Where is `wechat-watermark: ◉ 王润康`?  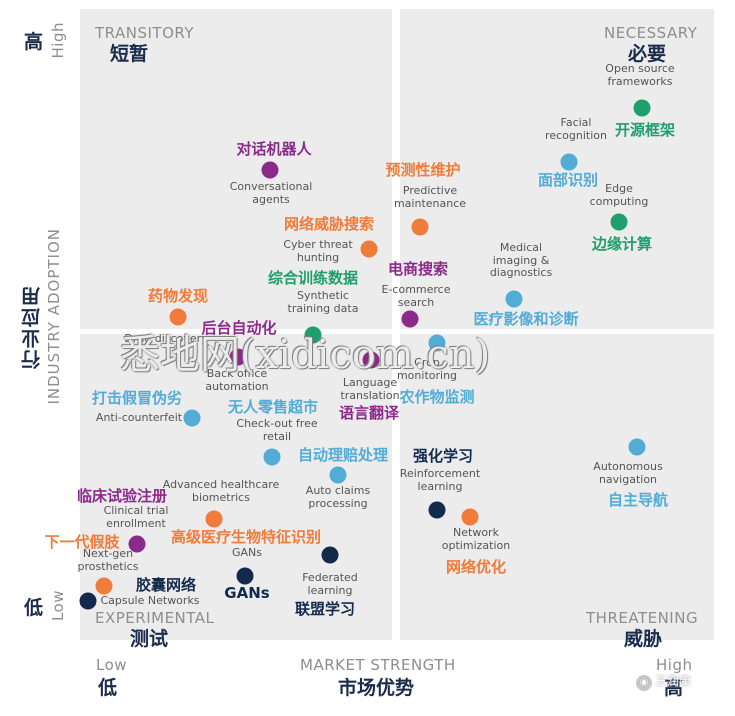 wechat-watermark: ◉ 王润康 is located at coordinates (663, 681).